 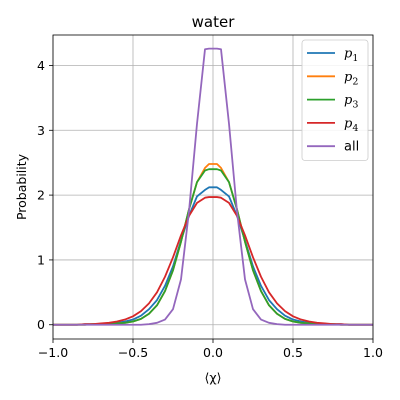 I want to click on legend-label-text: all, so click(x=351, y=147).